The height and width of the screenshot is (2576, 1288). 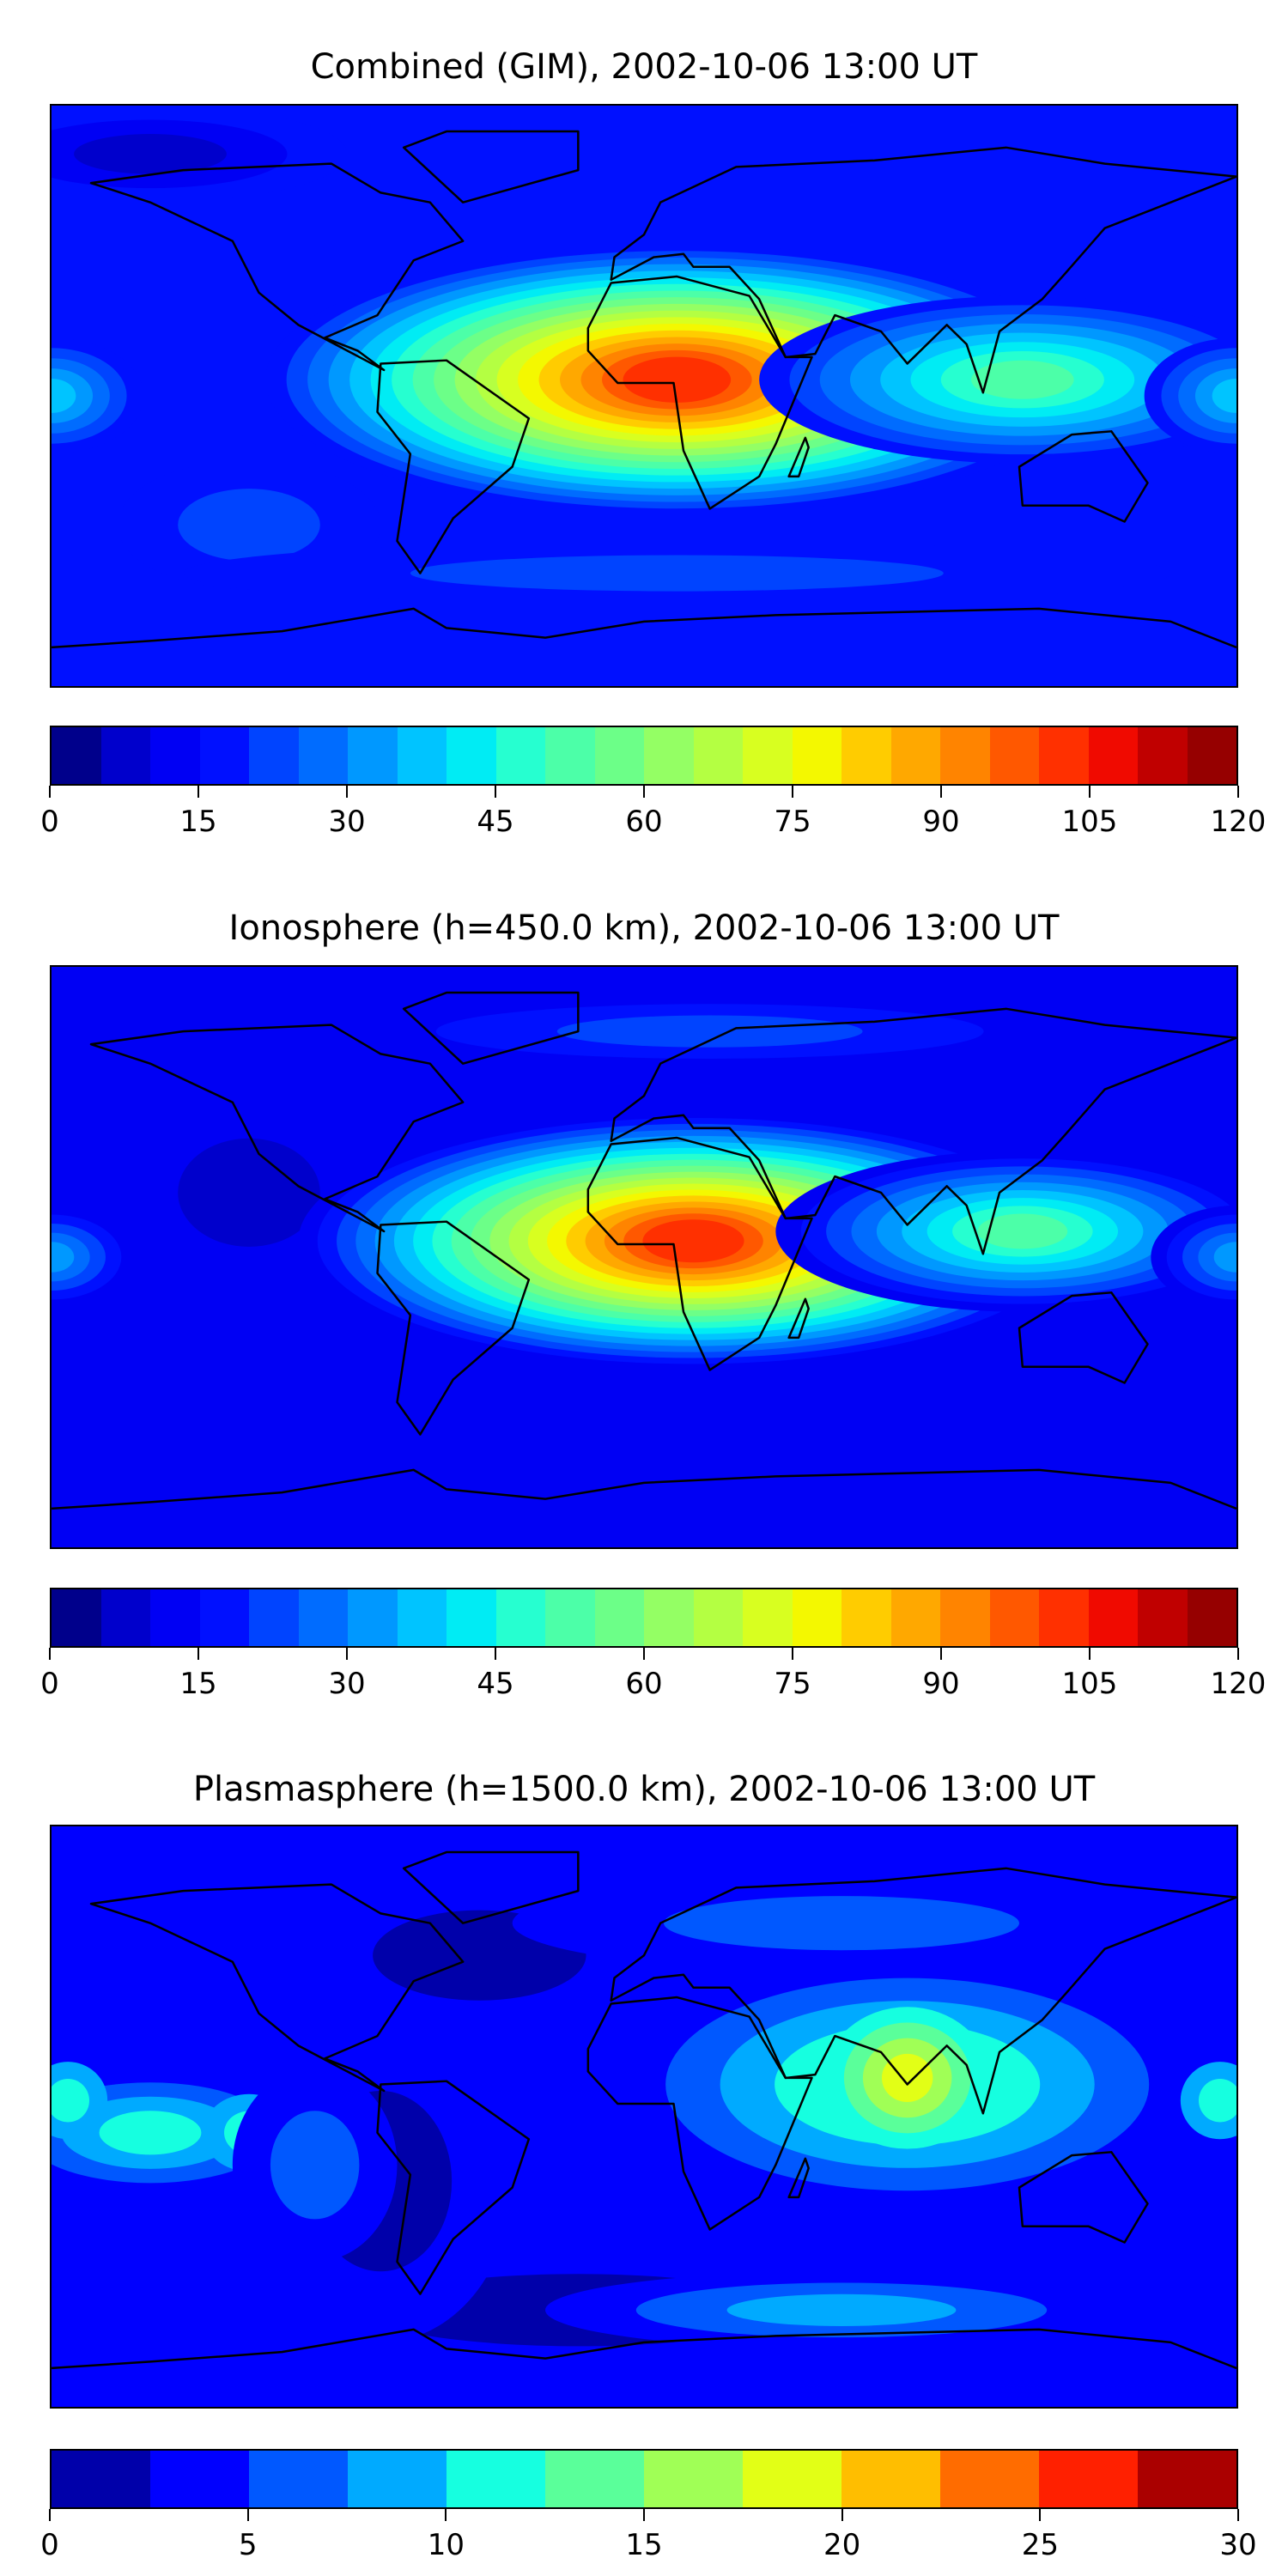 I want to click on colorbar-tick-label: 105, so click(x=1089, y=822).